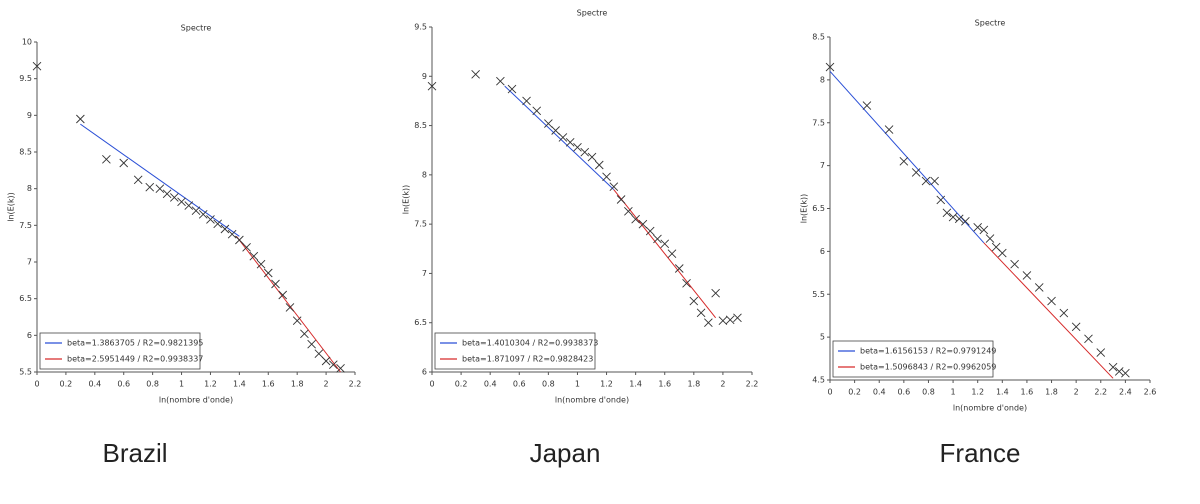  I want to click on legend-label: beta=2.5951449 / R2=0.9938337, so click(135, 359).